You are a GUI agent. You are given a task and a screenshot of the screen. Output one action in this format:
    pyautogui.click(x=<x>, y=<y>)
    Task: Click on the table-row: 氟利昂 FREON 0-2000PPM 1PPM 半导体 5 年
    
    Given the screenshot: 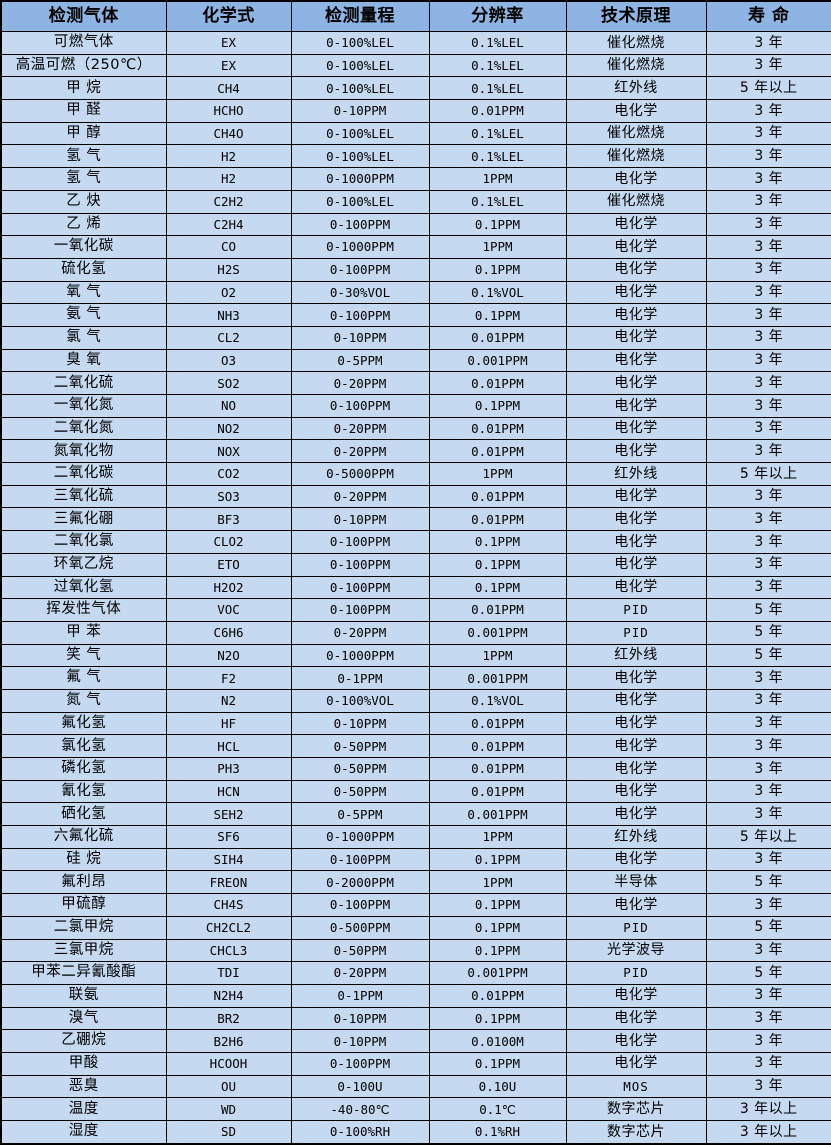 What is the action you would take?
    pyautogui.click(x=415, y=882)
    